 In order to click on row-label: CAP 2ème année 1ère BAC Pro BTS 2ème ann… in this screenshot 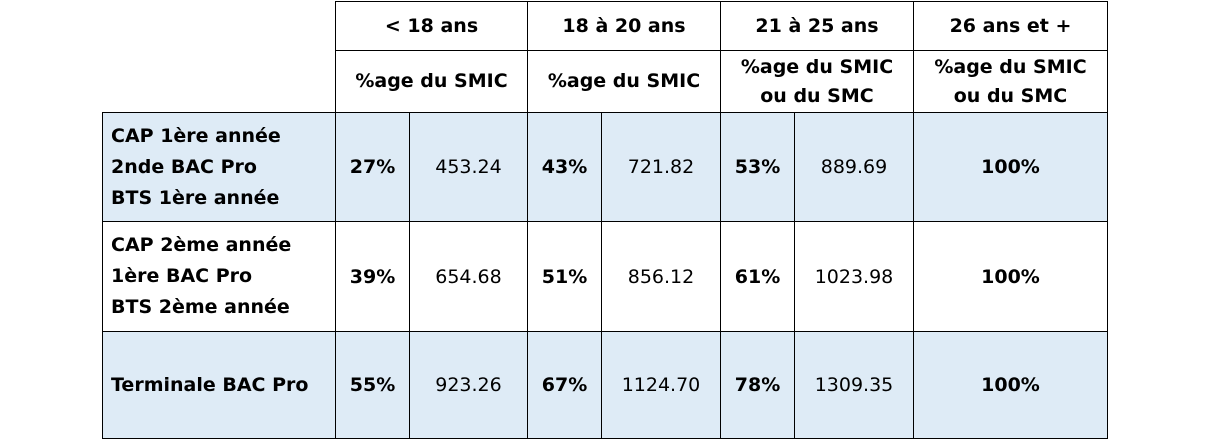, I will do `click(219, 276)`.